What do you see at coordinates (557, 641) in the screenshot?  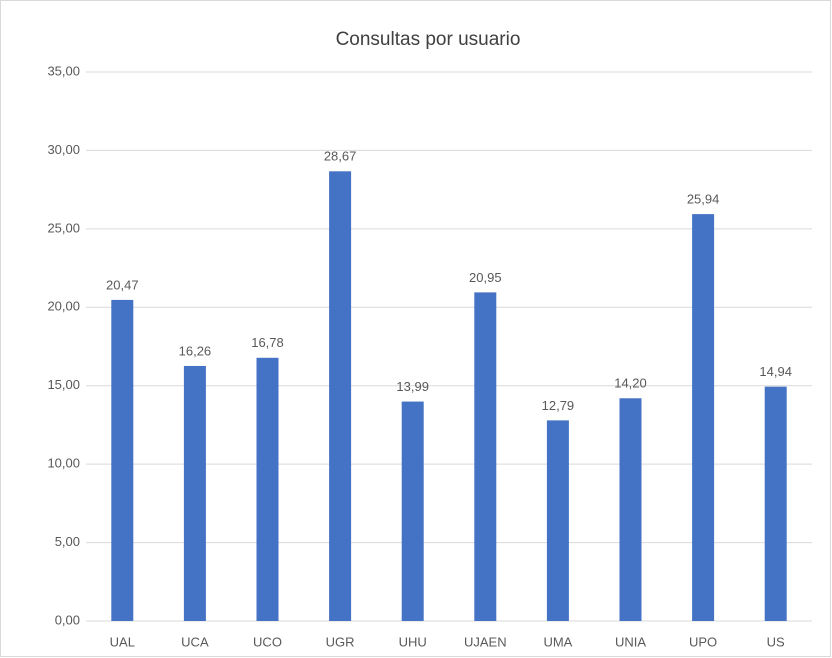 I see `x-tick-label: UMA` at bounding box center [557, 641].